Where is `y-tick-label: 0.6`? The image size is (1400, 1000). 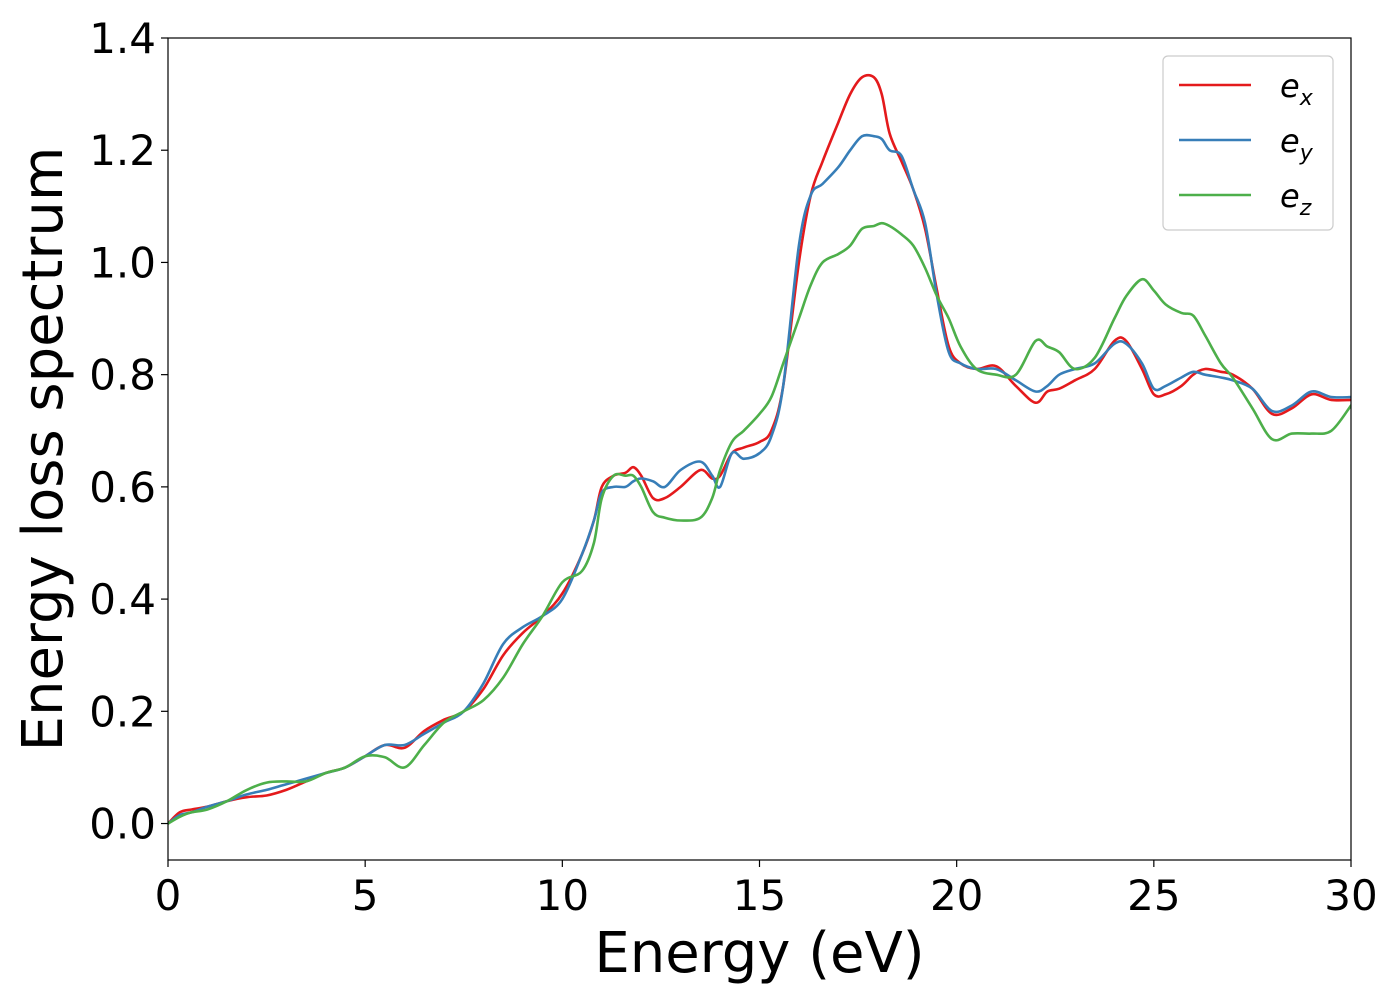
y-tick-label: 0.6 is located at coordinates (122, 487).